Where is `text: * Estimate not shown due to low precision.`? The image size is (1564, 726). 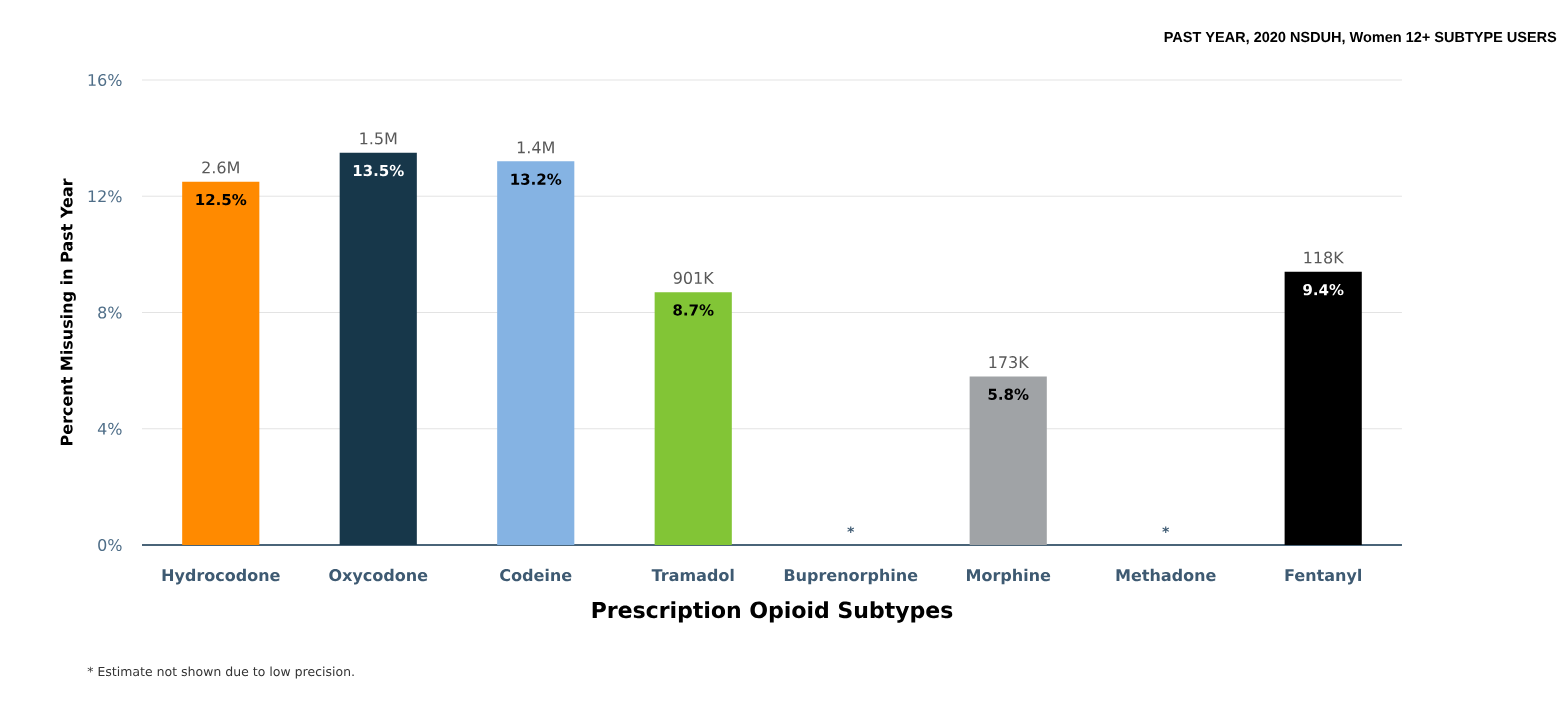
text: * Estimate not shown due to low precision. is located at coordinates (220, 672).